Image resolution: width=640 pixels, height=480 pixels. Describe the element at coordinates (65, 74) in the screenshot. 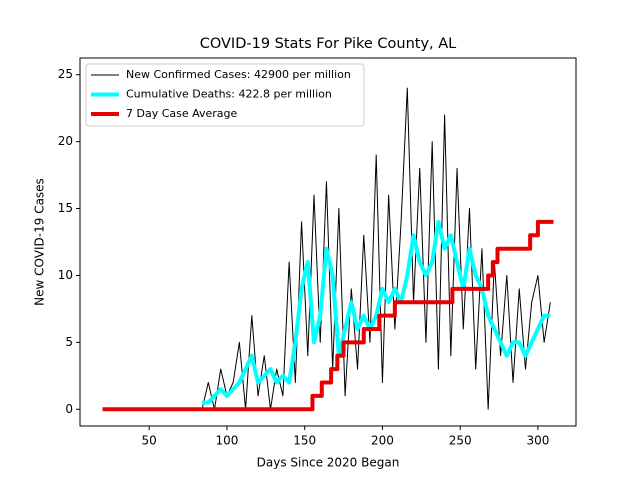

I see `y-tick-label: 25` at that location.